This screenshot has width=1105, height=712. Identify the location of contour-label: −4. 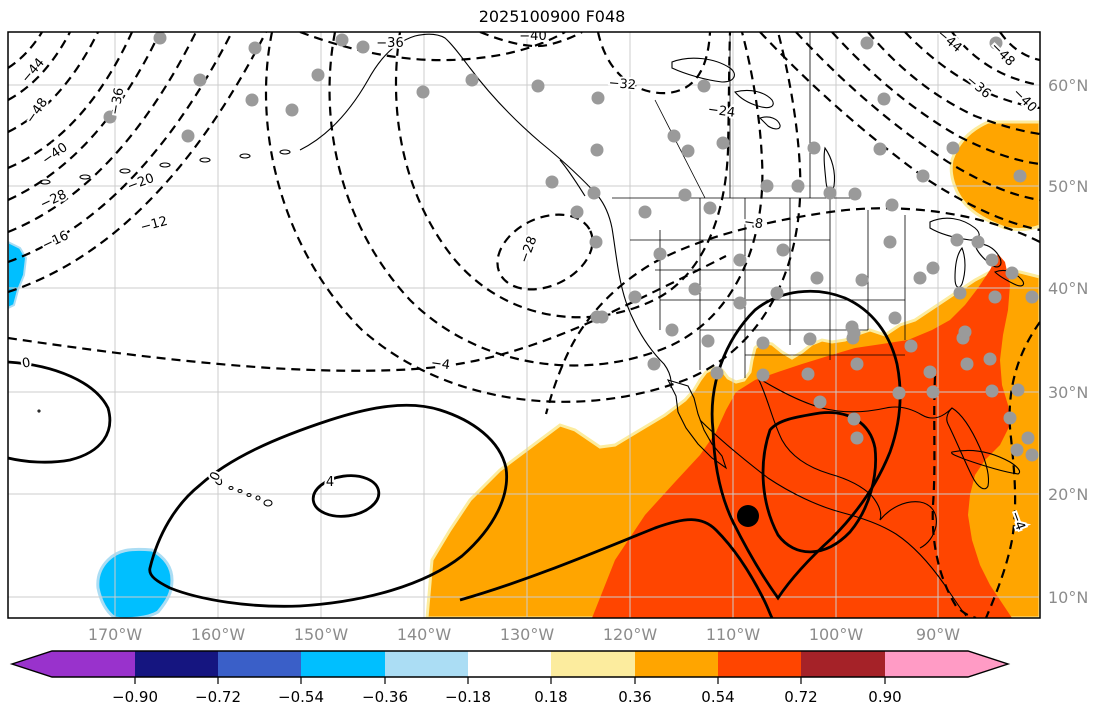
(440, 365).